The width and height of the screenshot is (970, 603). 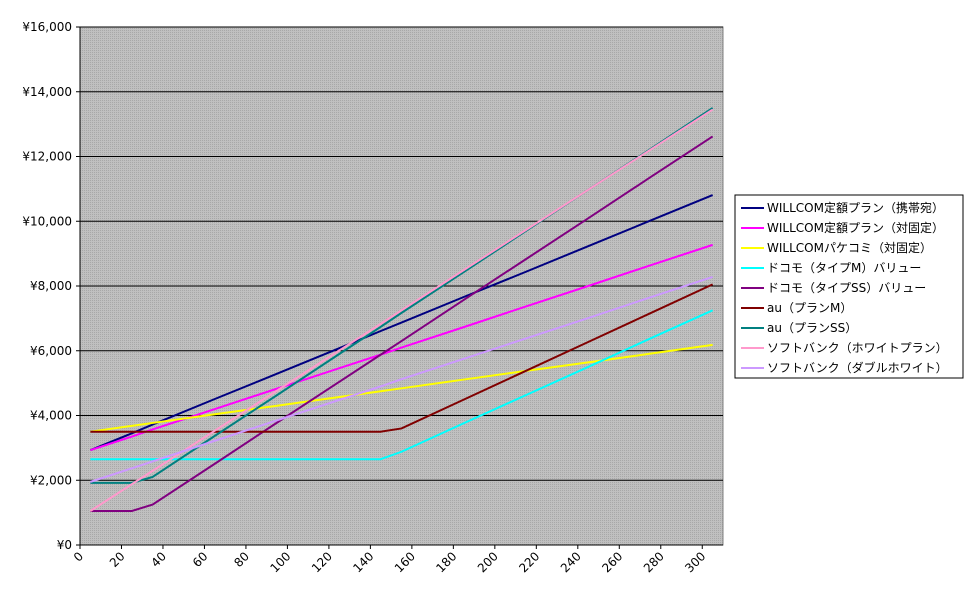 What do you see at coordinates (844, 268) in the screenshot?
I see `legend-label: ドコモ（タイプM）バリュー` at bounding box center [844, 268].